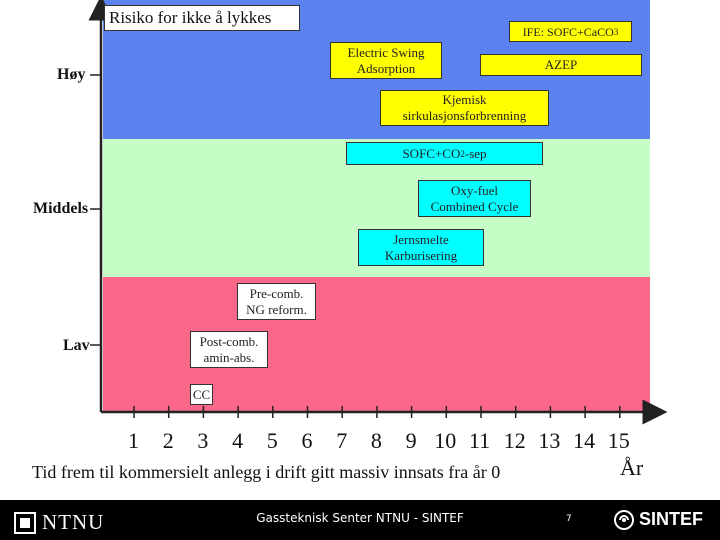 Image resolution: width=720 pixels, height=540 pixels. Describe the element at coordinates (272, 440) in the screenshot. I see `x-tick-label: 5` at that location.